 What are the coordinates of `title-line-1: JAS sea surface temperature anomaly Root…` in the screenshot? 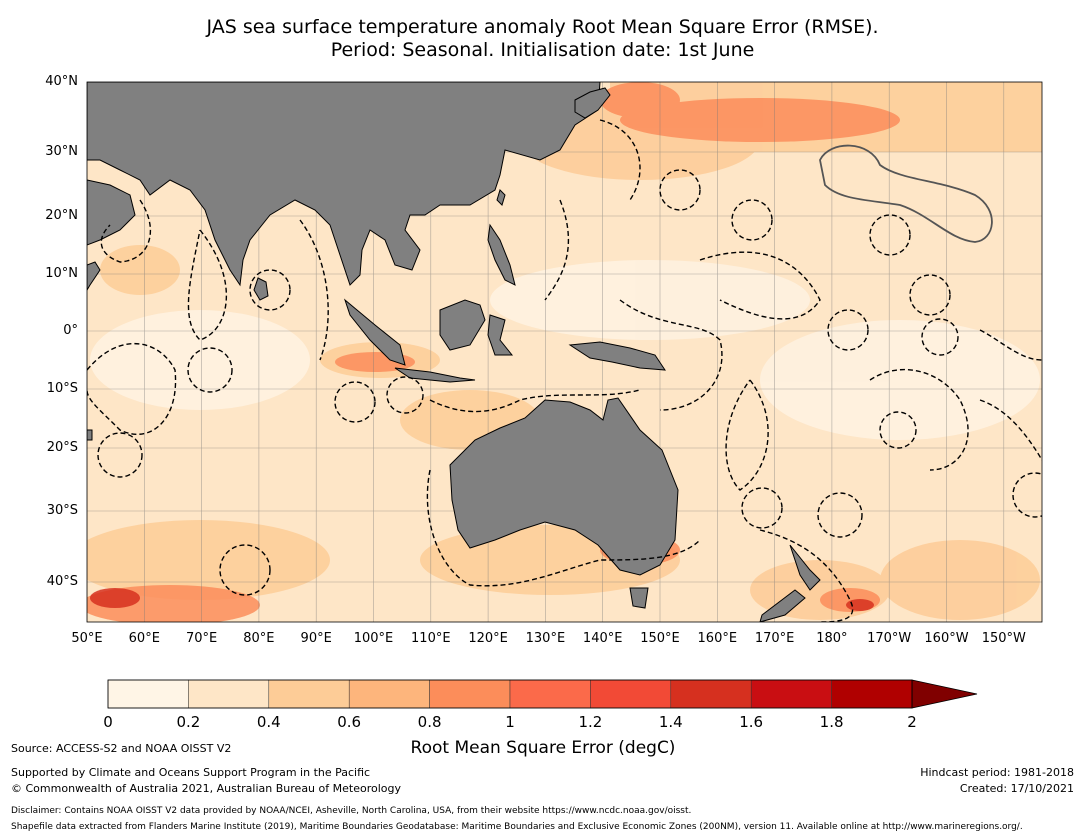 It's located at (542, 27).